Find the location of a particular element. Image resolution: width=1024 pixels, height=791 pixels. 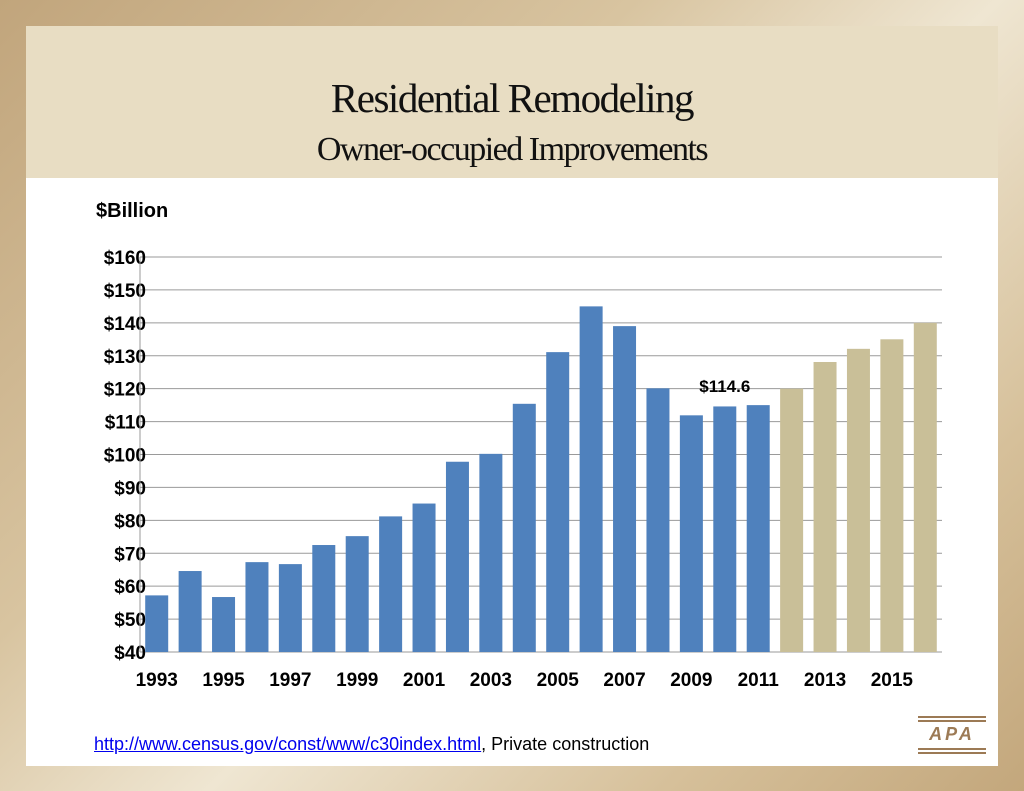

logo-rule-top is located at coordinates (952, 717).